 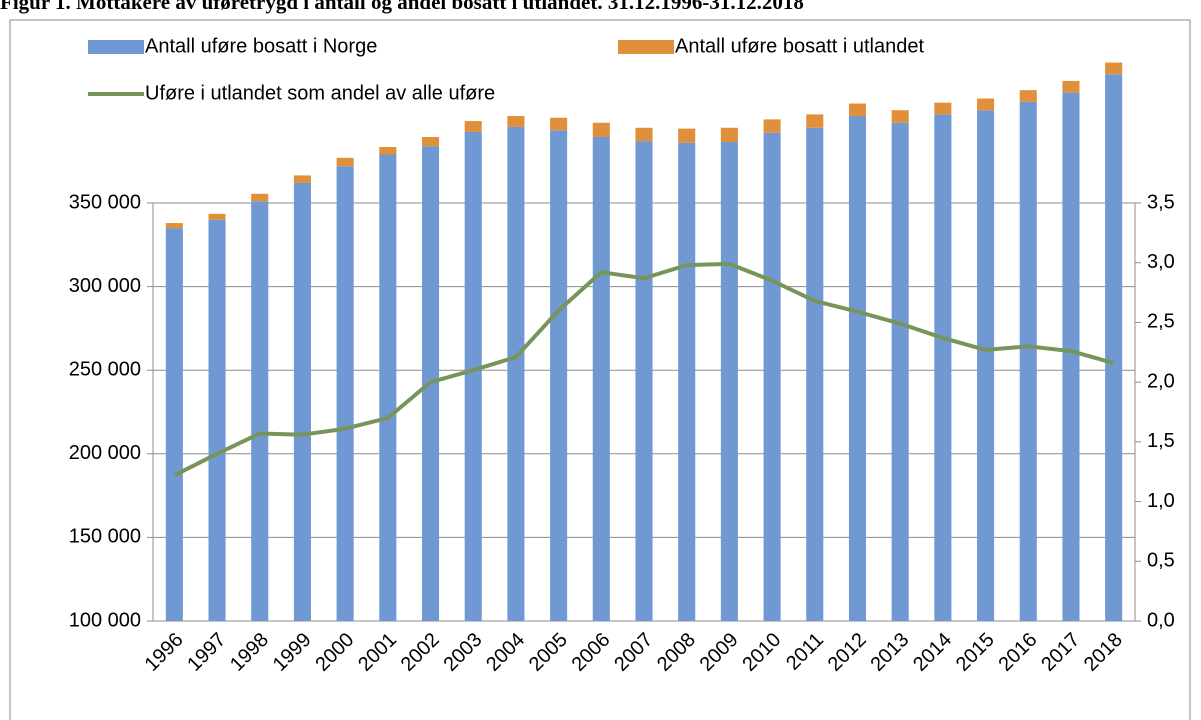 I want to click on x-tick-label: 2008, so click(x=676, y=652).